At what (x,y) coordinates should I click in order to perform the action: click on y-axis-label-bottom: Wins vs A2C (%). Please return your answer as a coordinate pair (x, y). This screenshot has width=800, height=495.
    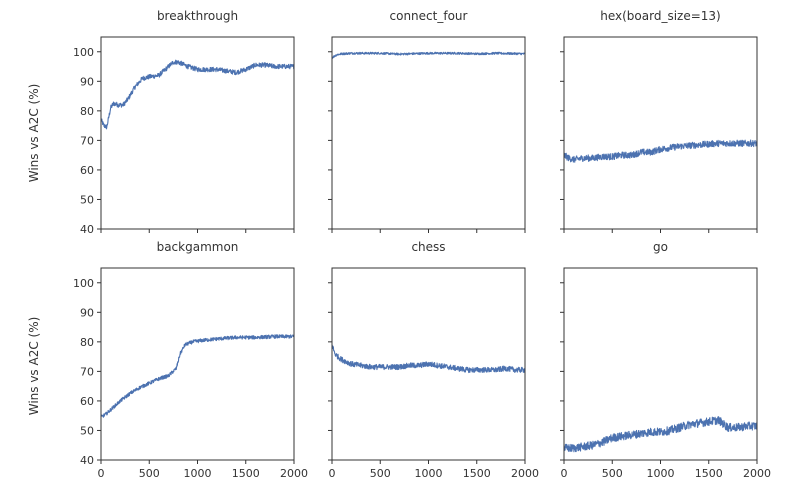
    Looking at the image, I should click on (34, 366).